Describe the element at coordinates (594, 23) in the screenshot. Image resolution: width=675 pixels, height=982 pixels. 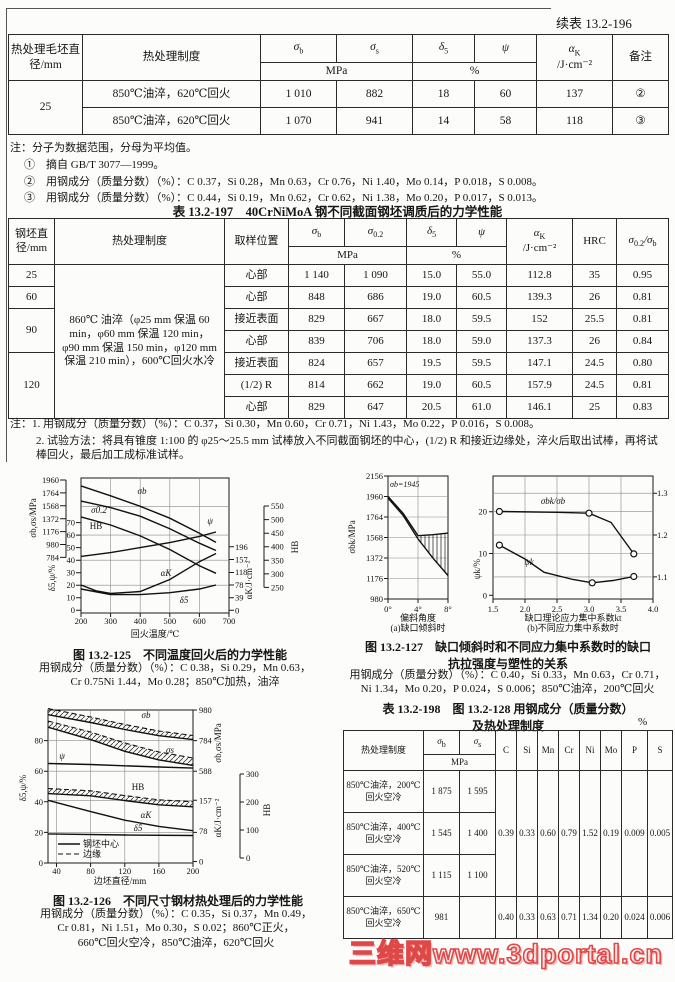
I see `continued-table-label: 续表 13.2-196` at that location.